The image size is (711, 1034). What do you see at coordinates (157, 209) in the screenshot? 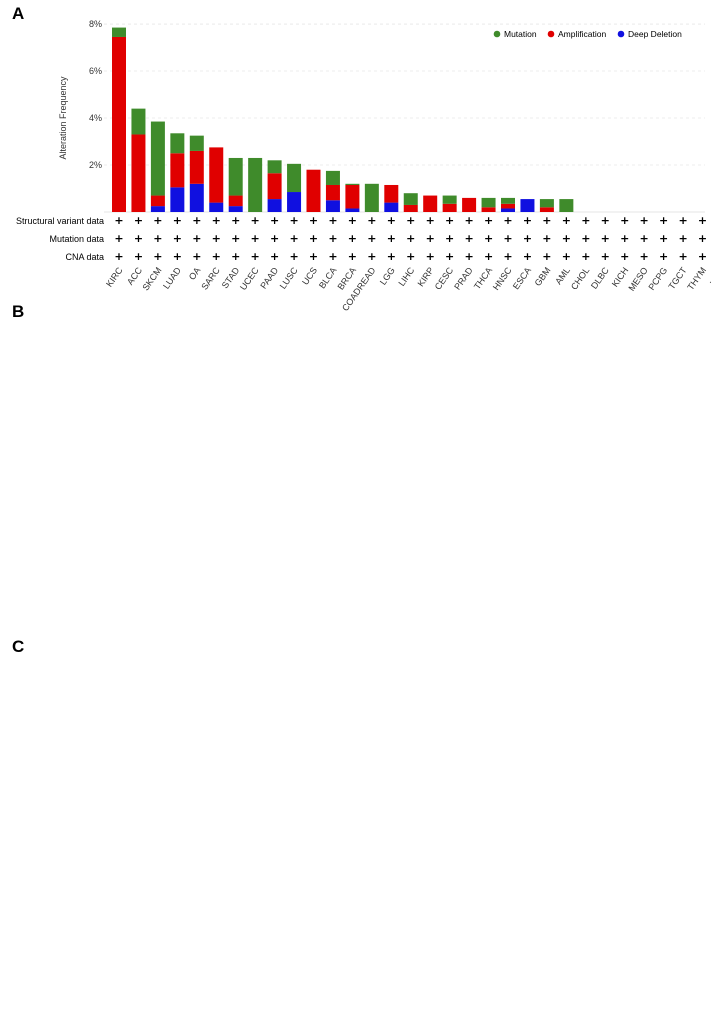
I see `bar-skcm-deep-deletion` at bounding box center [157, 209].